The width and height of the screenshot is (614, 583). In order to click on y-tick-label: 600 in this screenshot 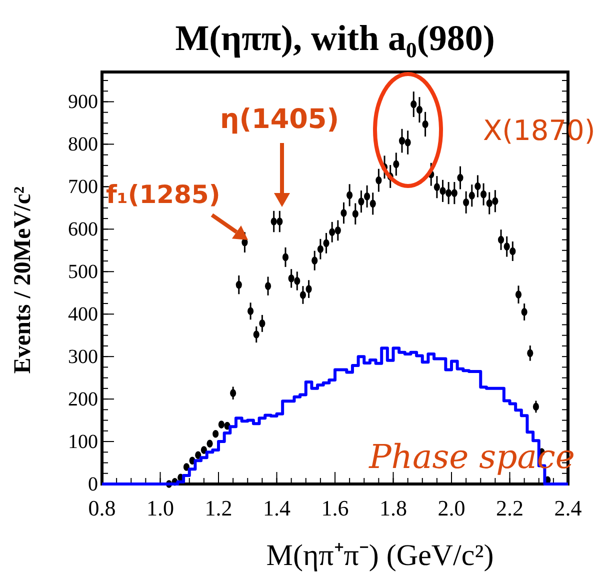, I will do `click(83, 229)`.